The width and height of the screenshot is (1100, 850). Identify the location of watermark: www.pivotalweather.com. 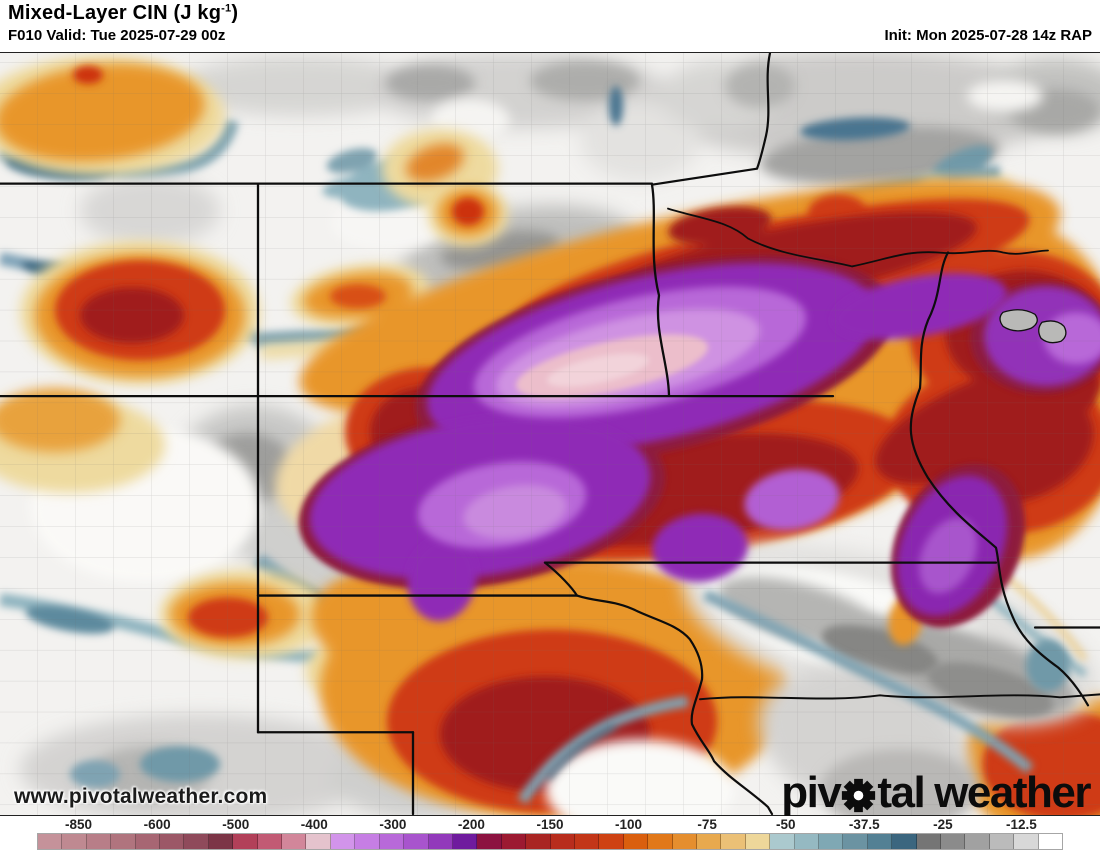
(141, 796).